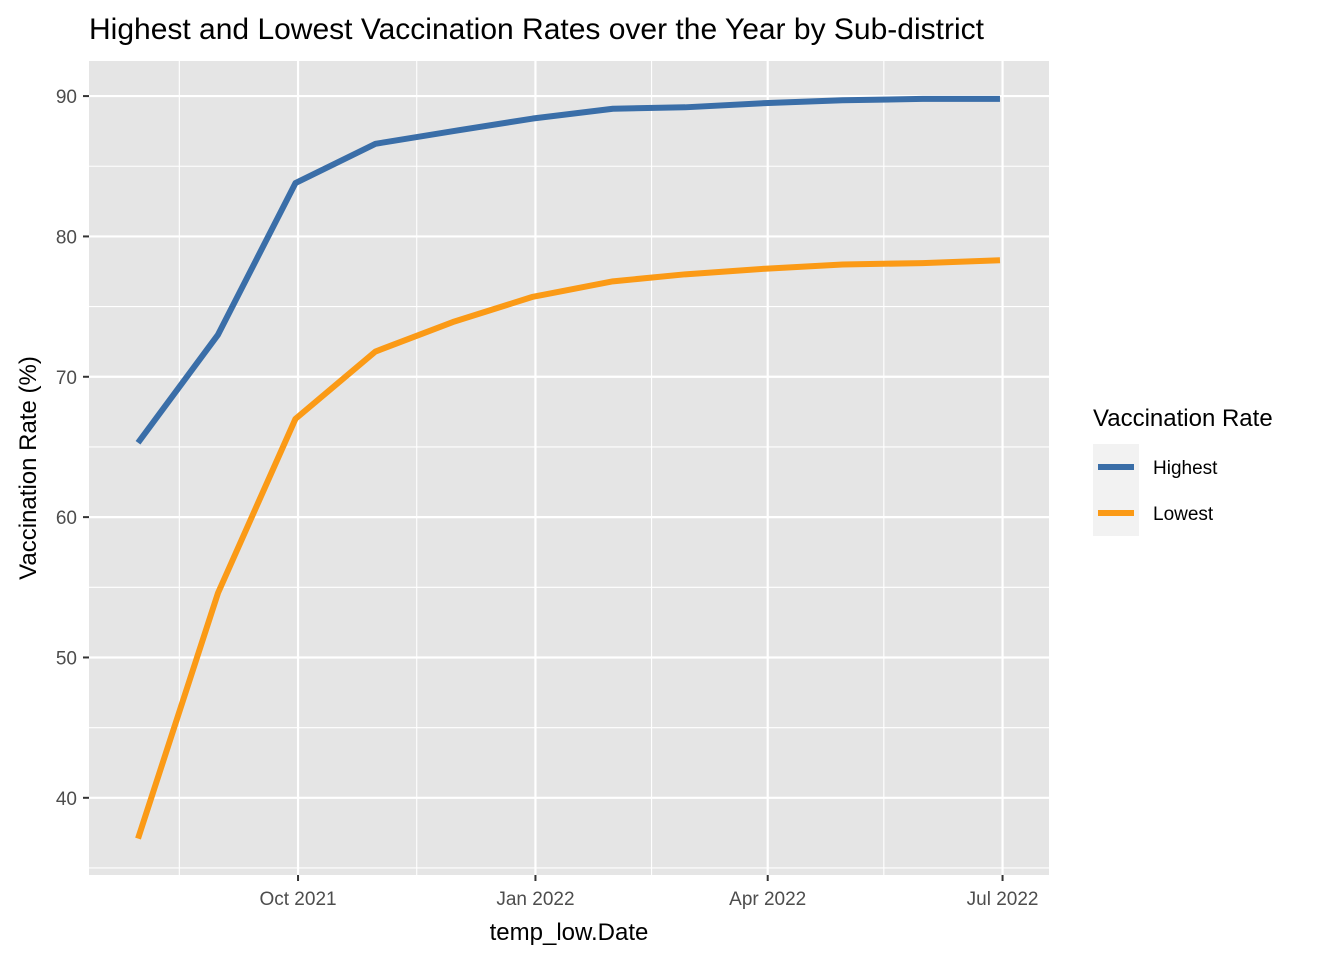 This screenshot has height=960, width=1344. Describe the element at coordinates (66, 518) in the screenshot. I see `y-tick-label: 60` at that location.